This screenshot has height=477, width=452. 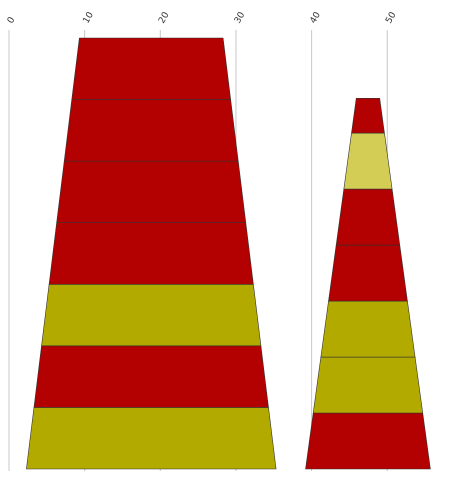 I want to click on x-tick-label-50: 50, so click(x=391, y=17).